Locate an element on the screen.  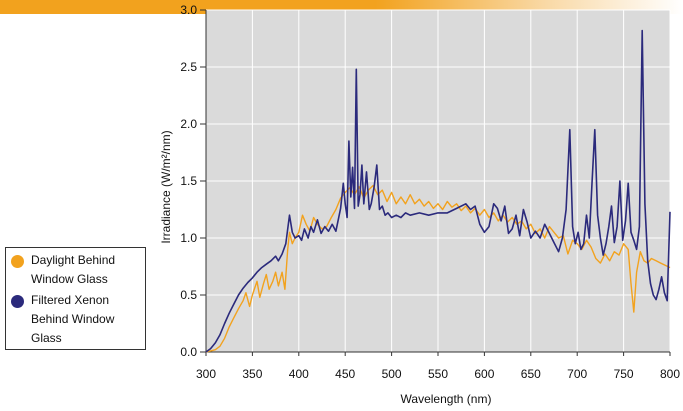
y-tick-label: 0.5 is located at coordinates (188, 295).